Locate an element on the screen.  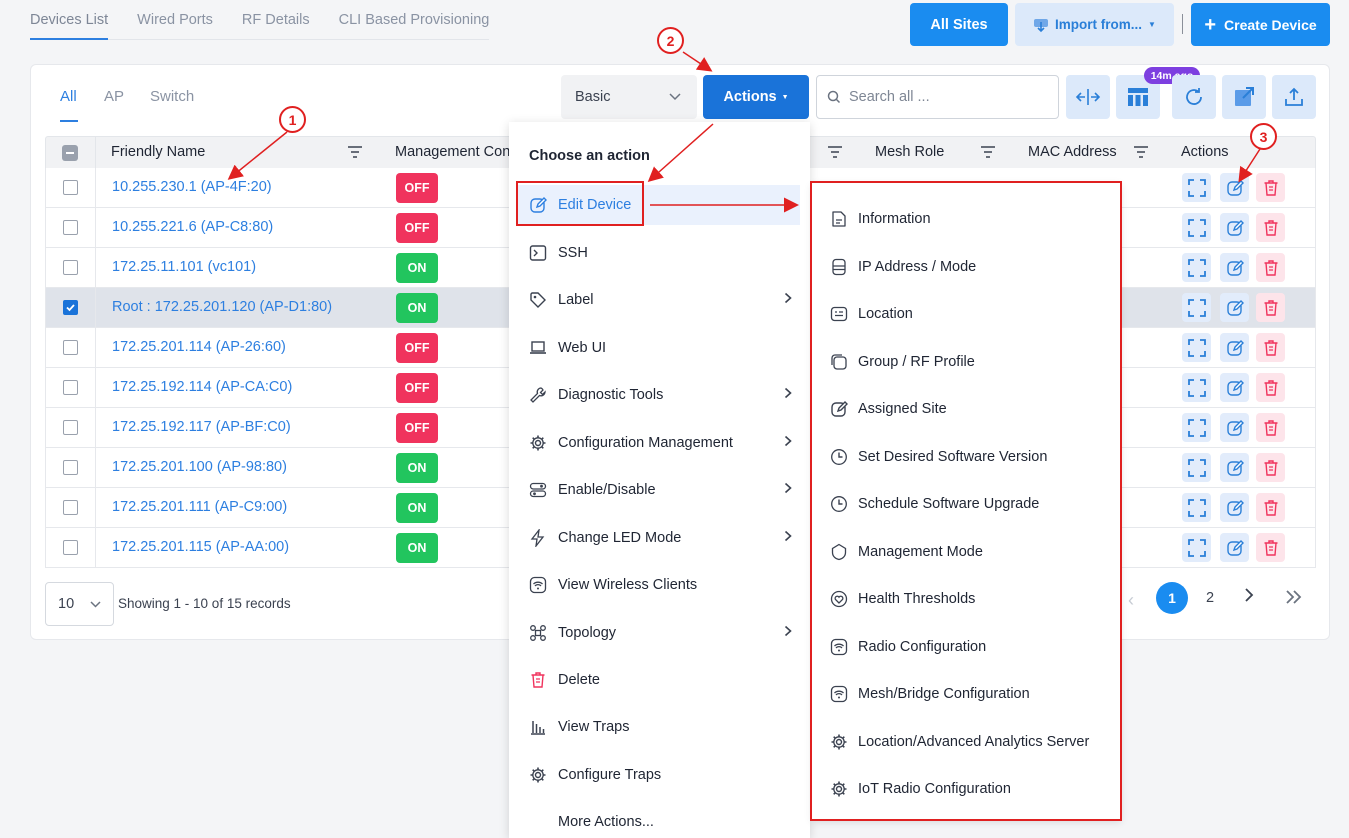
tab-cli-provisioning: CLI Based Provisioning is located at coordinates (414, 20).